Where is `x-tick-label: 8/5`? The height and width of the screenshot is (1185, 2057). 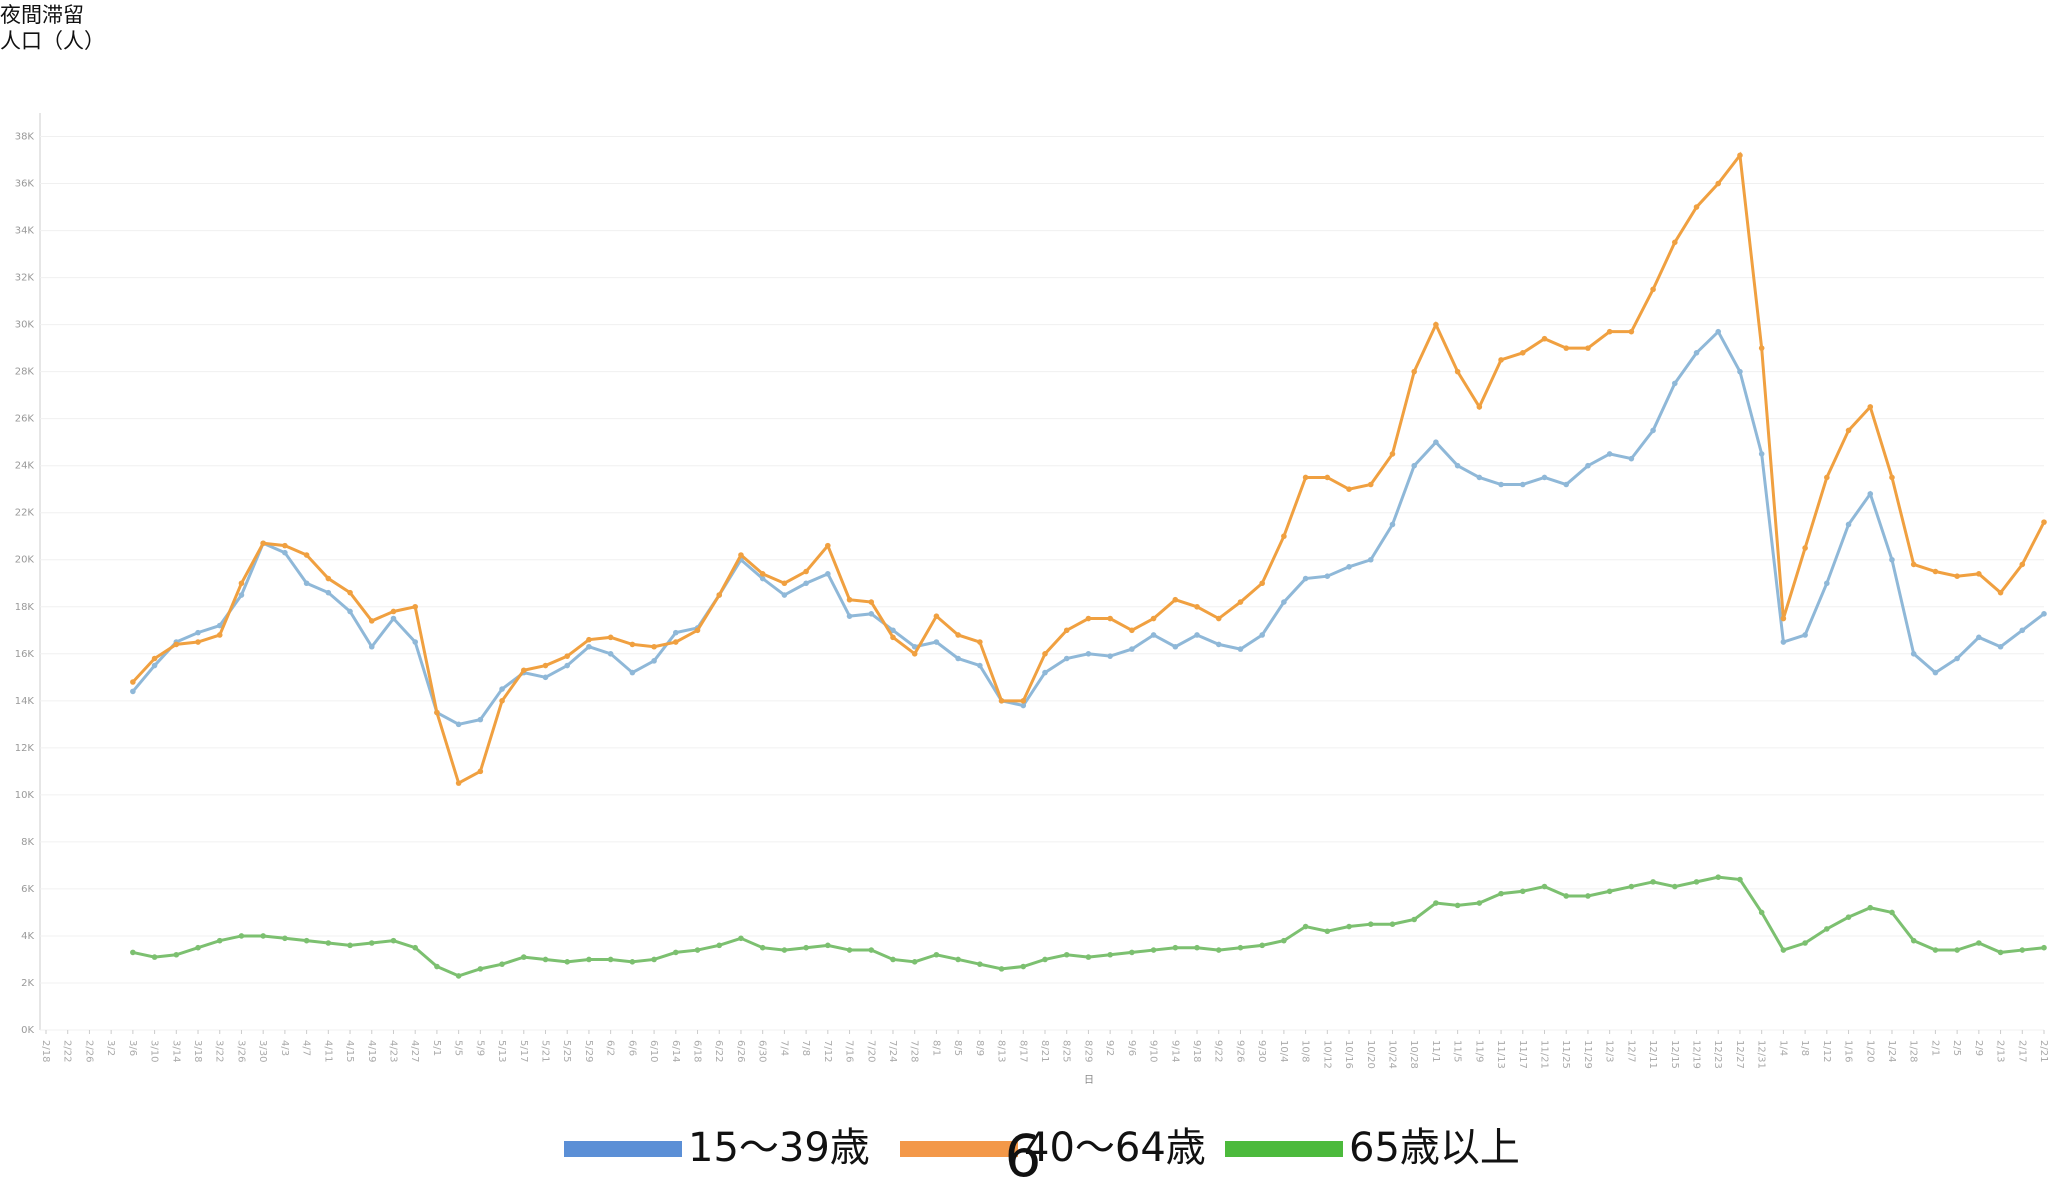
x-tick-label: 8/5 is located at coordinates (957, 1048).